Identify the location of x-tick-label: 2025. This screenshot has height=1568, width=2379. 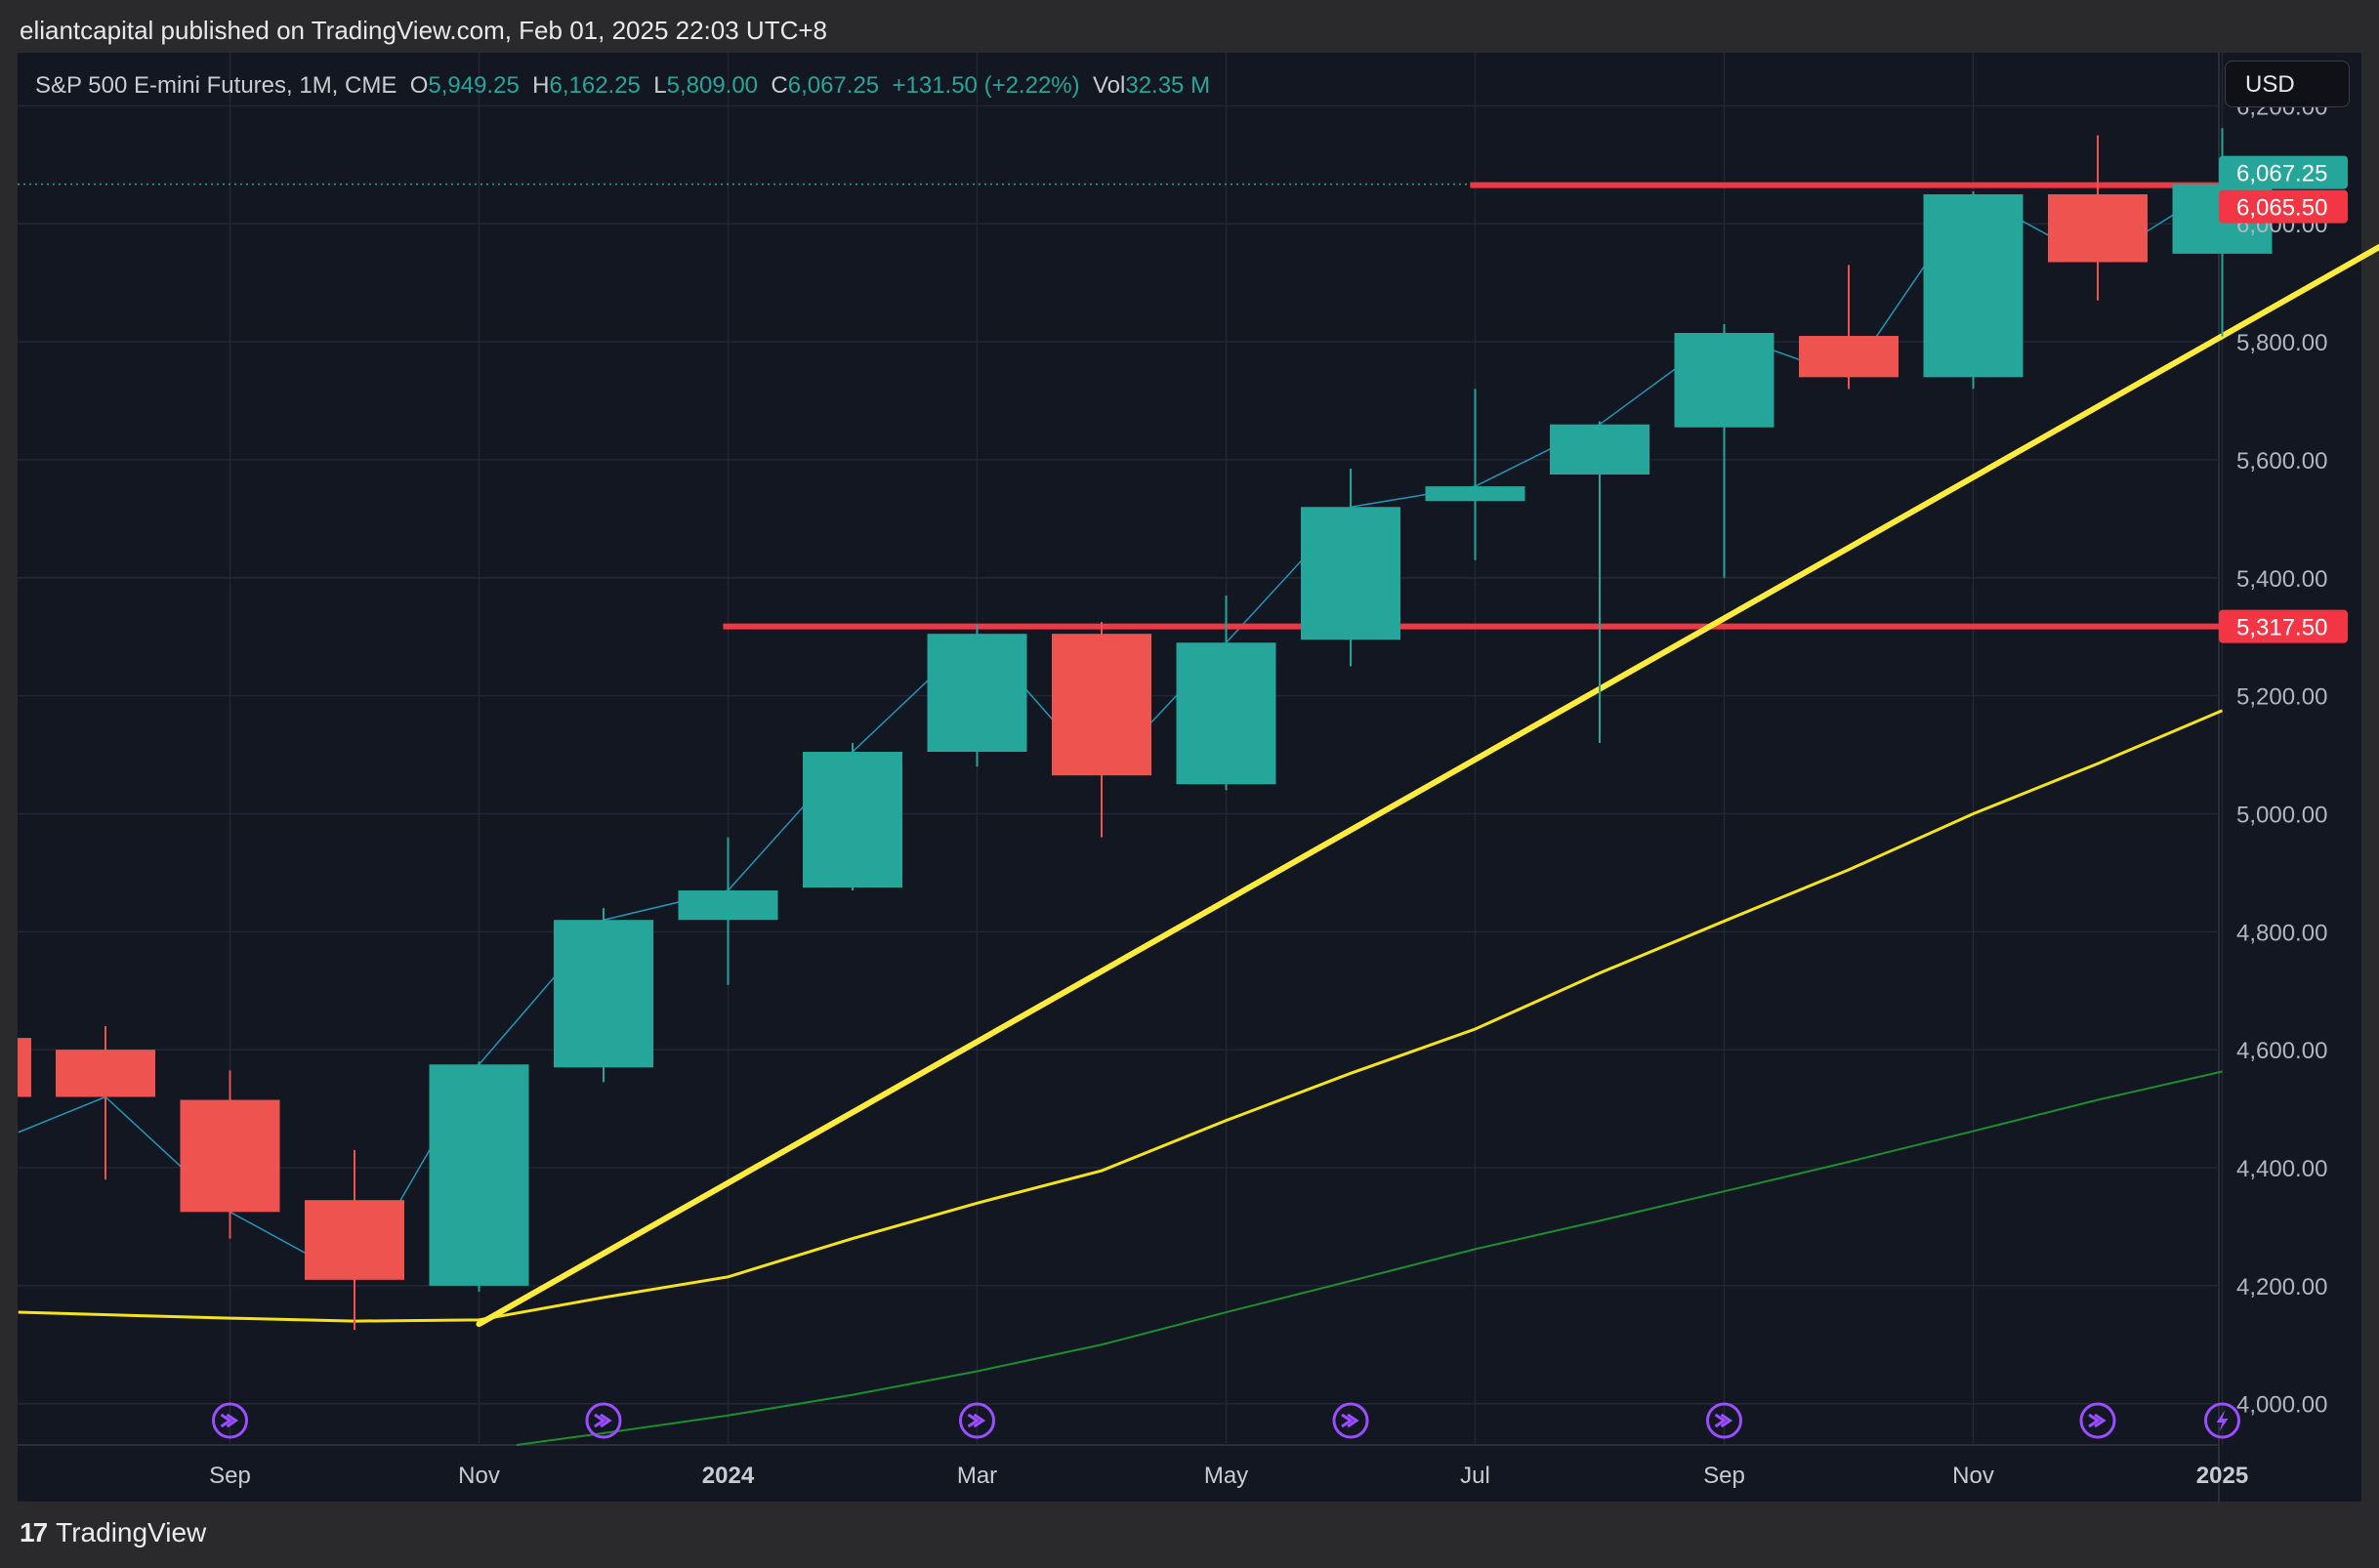
(2222, 1476).